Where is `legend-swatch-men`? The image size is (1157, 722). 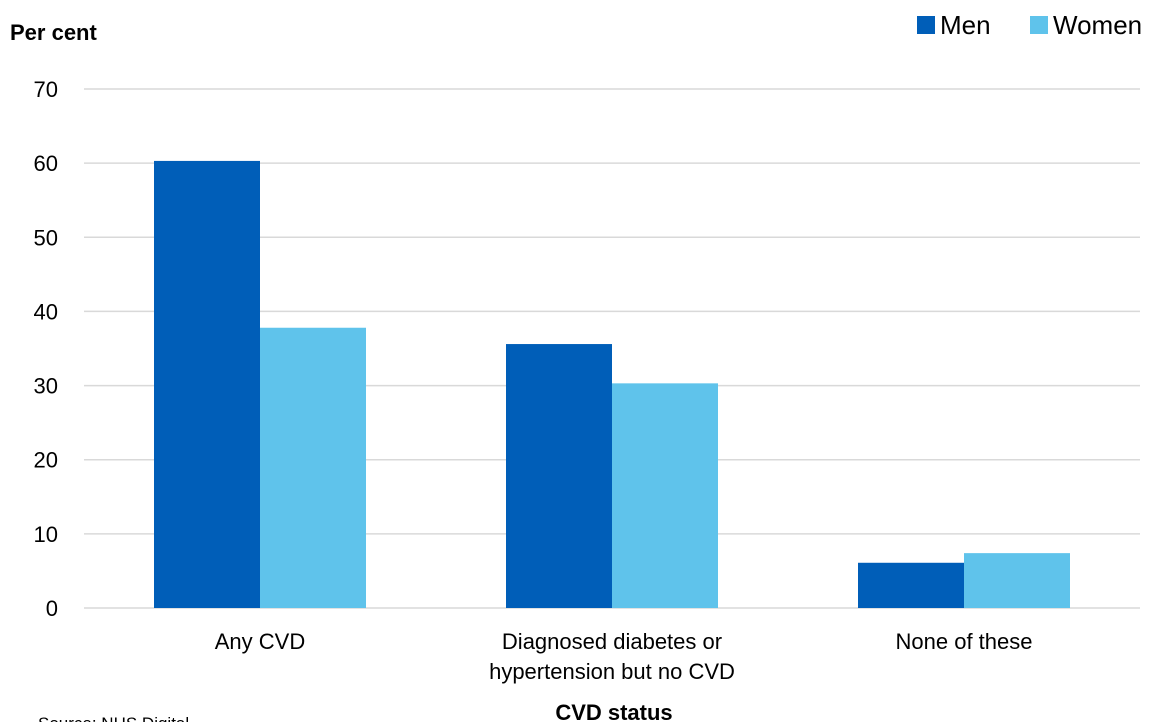 legend-swatch-men is located at coordinates (926, 25).